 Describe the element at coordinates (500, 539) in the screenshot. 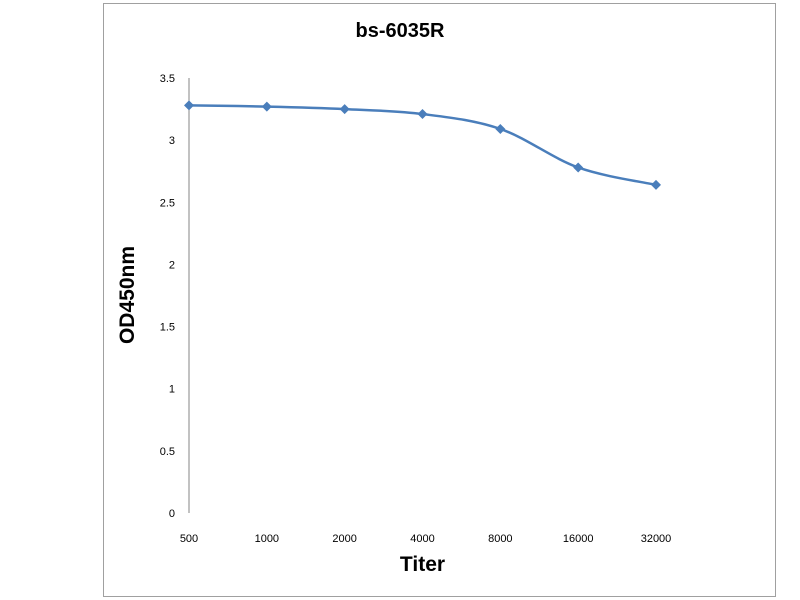

I see `x-tick-label: 8000` at that location.